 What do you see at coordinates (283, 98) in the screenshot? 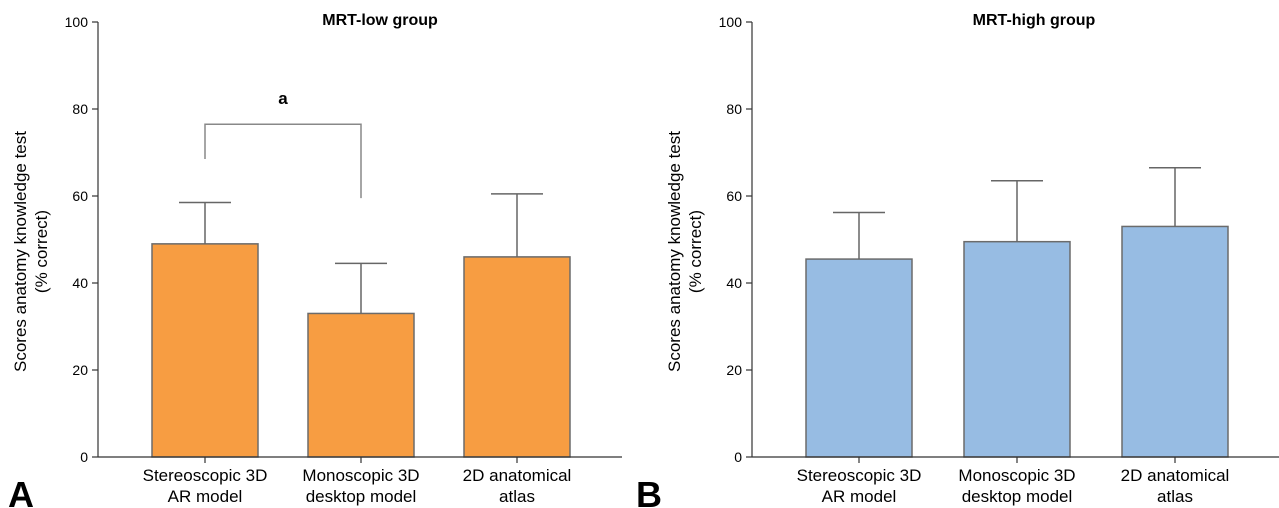
I see `significance-label: a` at bounding box center [283, 98].